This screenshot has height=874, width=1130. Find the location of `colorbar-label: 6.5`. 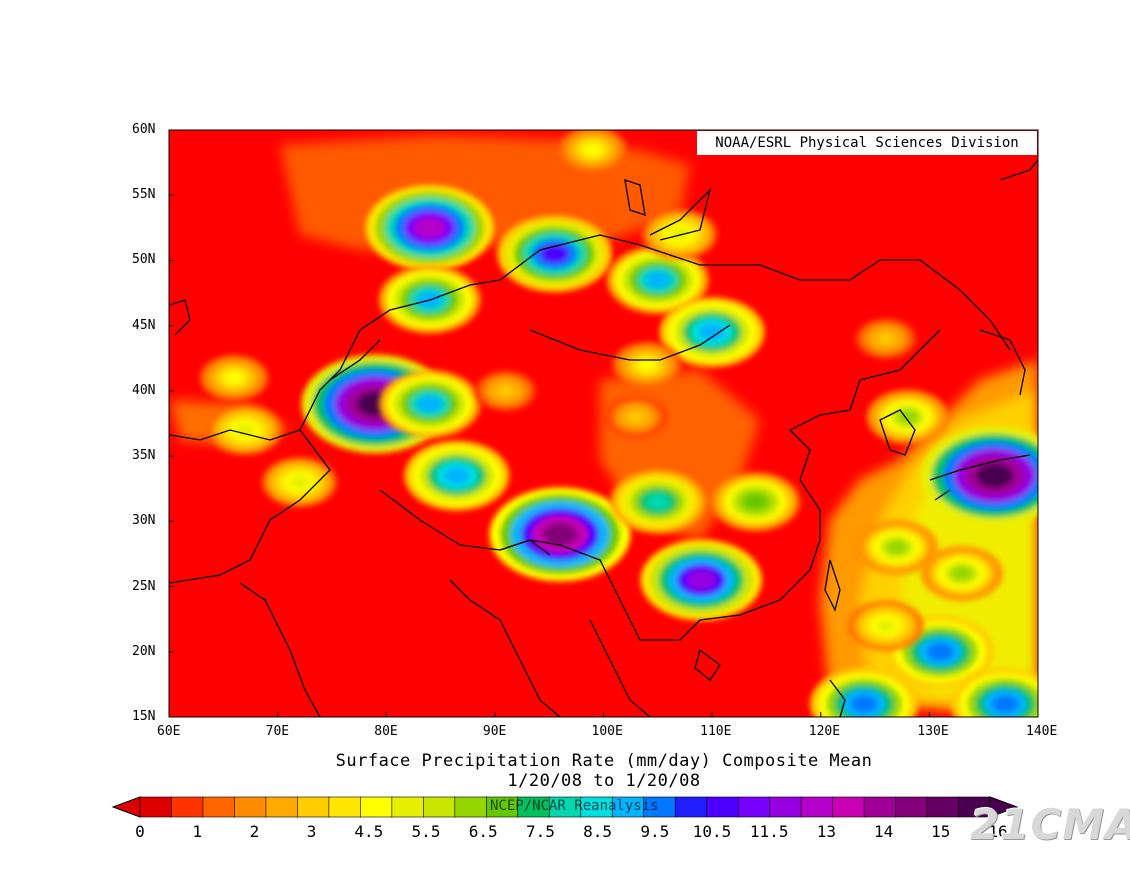

colorbar-label: 6.5 is located at coordinates (483, 831).